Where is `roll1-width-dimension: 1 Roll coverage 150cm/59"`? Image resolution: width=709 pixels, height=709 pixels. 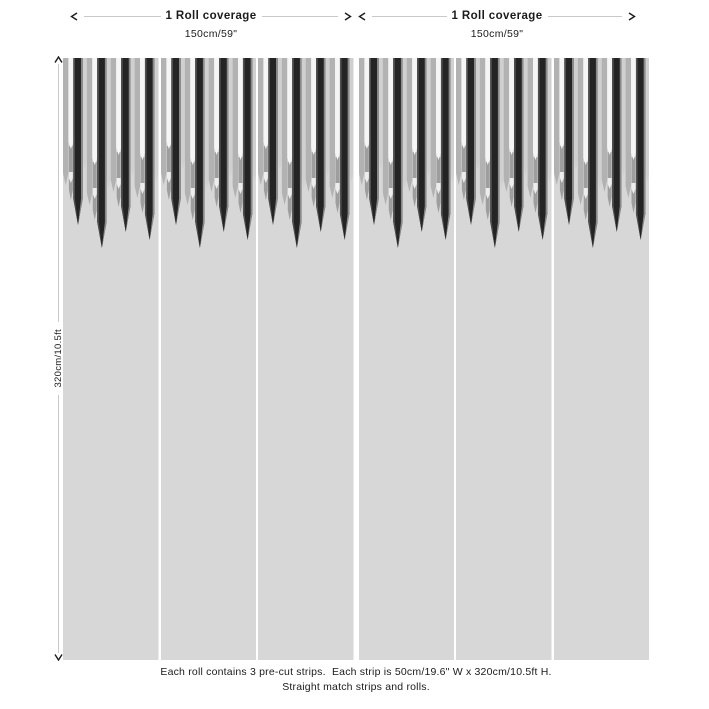
roll1-width-dimension: 1 Roll coverage 150cm/59" is located at coordinates (211, 24).